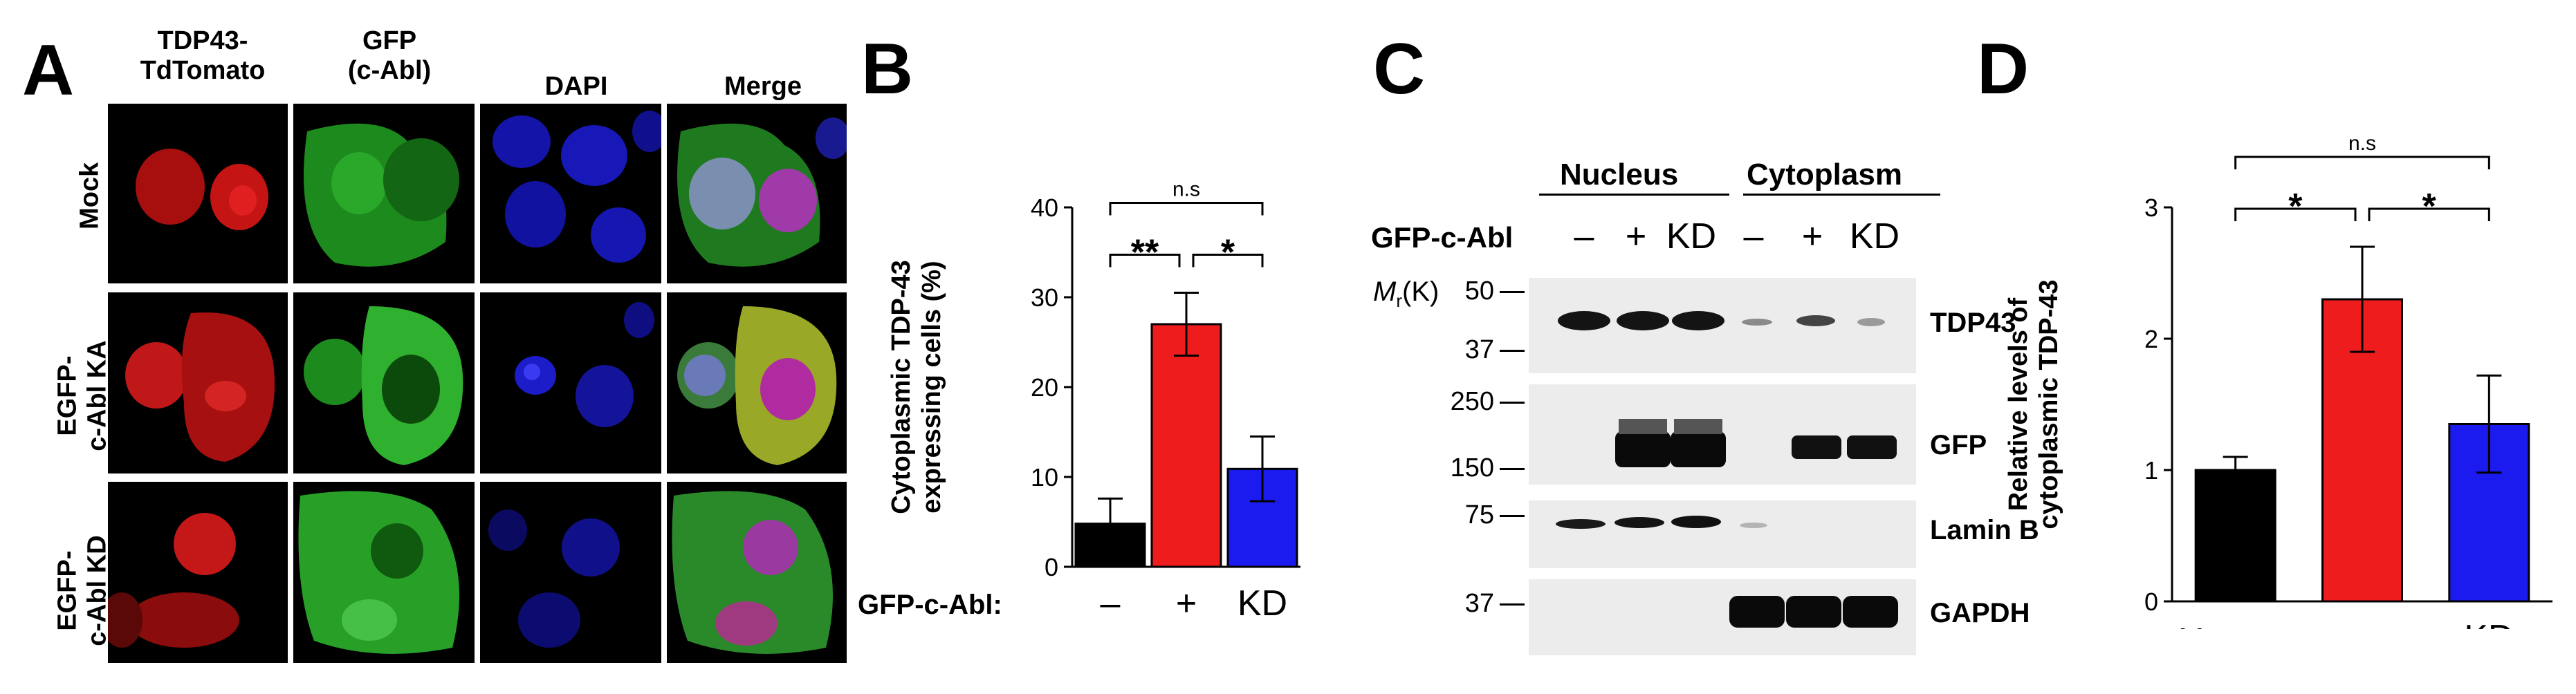  Describe the element at coordinates (198, 572) in the screenshot. I see `image-kd-tdp43` at that location.